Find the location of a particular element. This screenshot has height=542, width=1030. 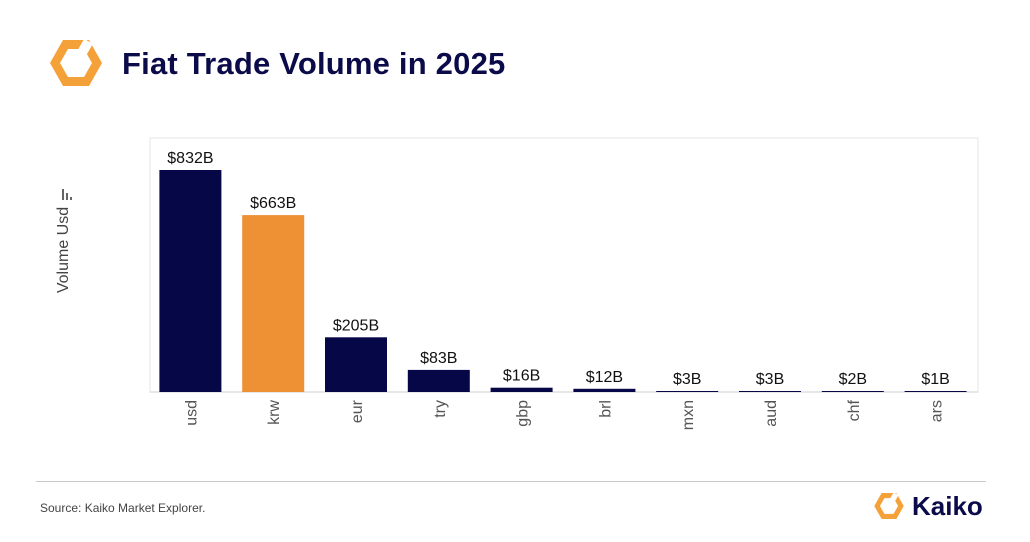

x-tick-aud: aud is located at coordinates (771, 413).